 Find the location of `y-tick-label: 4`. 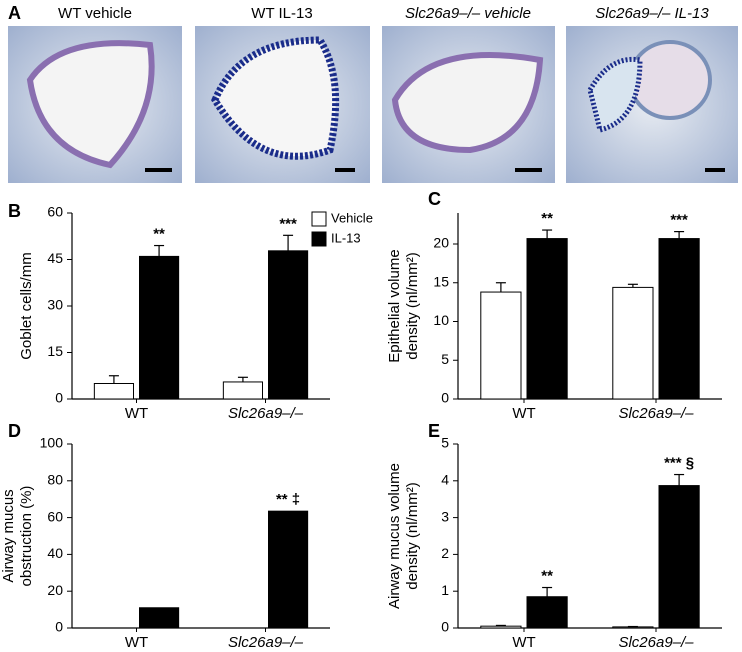

y-tick-label: 4 is located at coordinates (445, 480).